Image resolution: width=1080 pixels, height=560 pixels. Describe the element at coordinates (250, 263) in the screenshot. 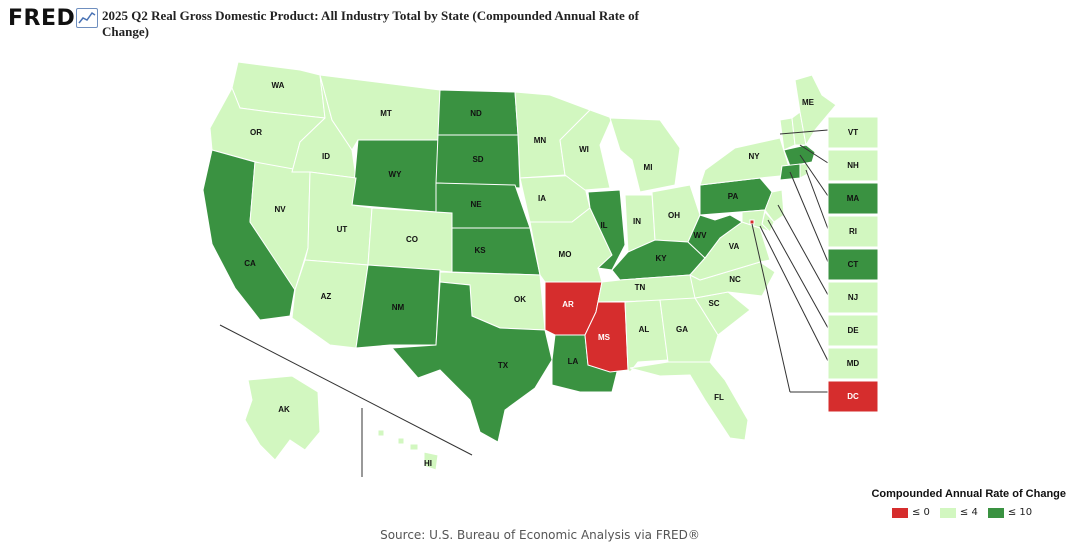

I see `state-label-CA: CA` at that location.